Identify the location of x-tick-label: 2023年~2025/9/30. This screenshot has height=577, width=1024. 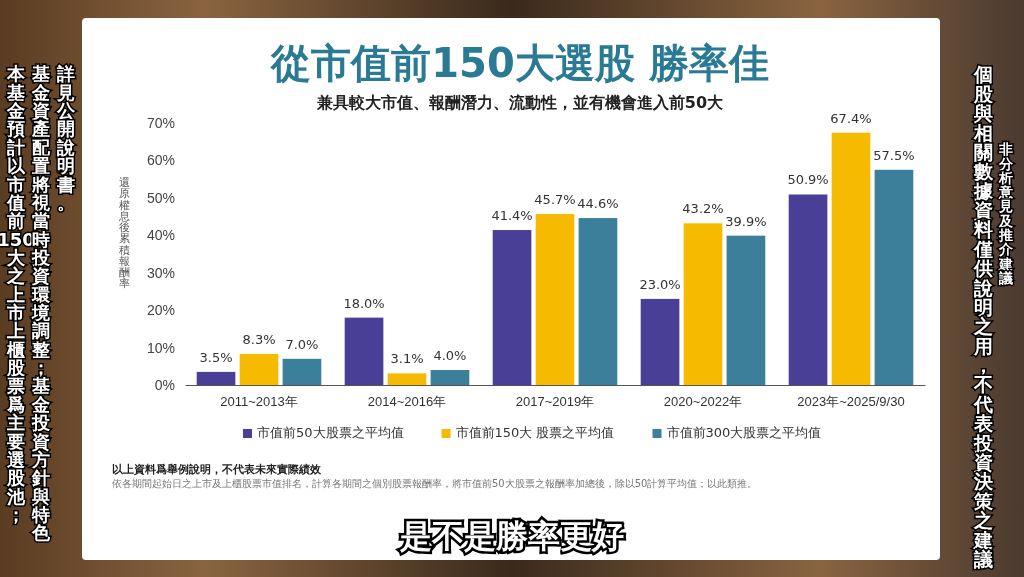
(851, 402).